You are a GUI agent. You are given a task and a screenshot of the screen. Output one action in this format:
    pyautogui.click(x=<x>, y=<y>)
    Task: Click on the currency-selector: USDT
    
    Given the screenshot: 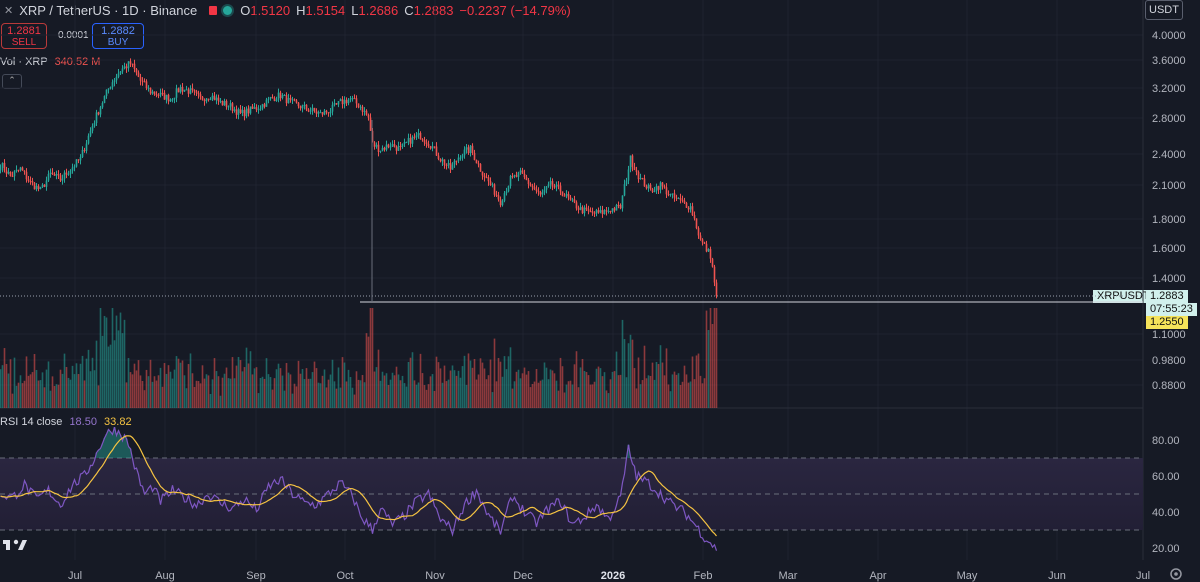 What is the action you would take?
    pyautogui.click(x=1164, y=10)
    